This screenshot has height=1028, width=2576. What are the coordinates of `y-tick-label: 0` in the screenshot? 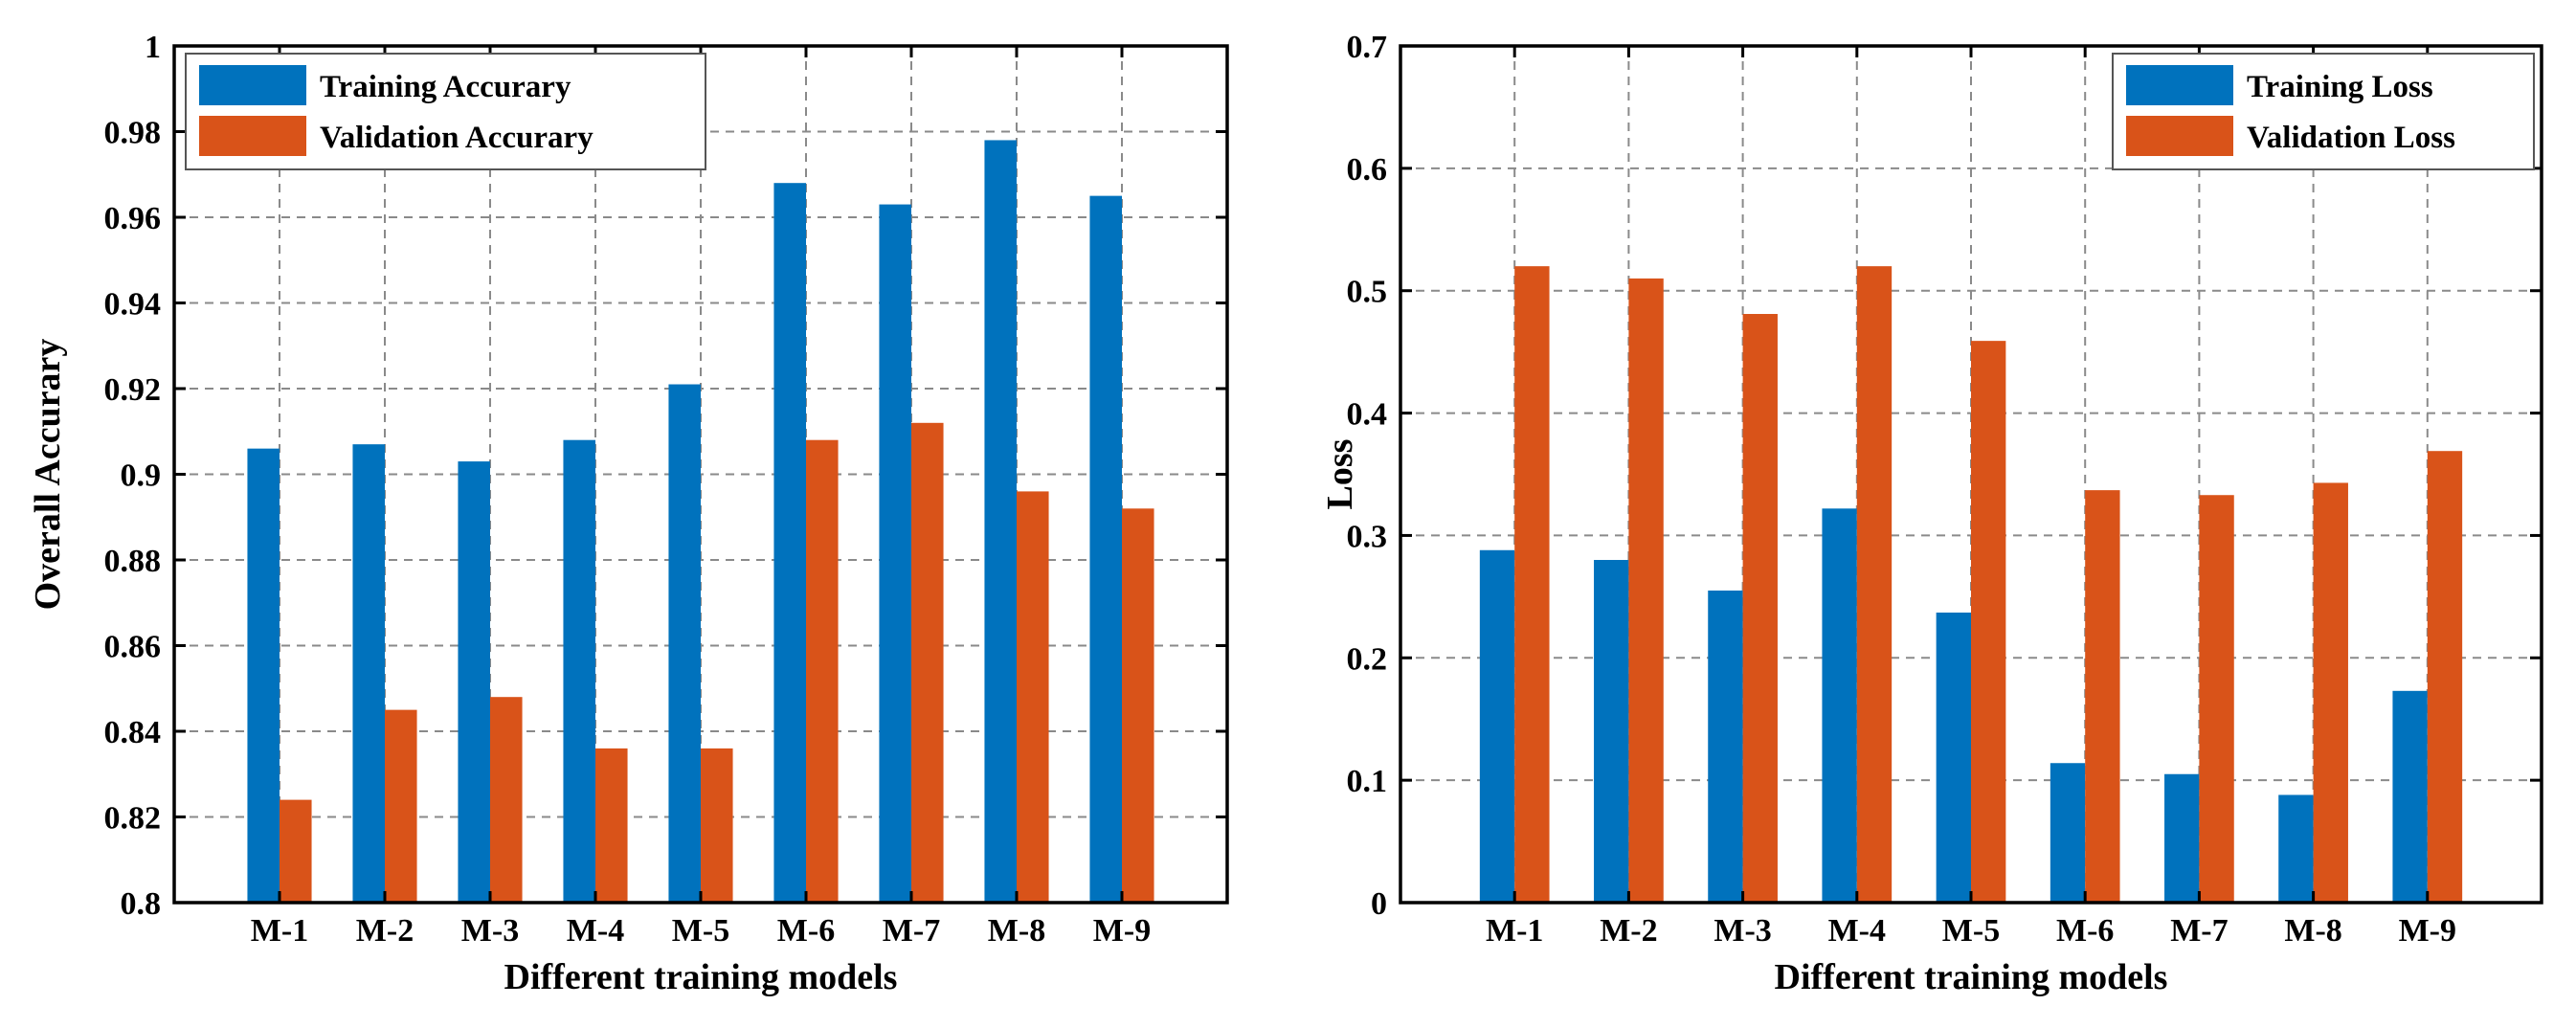 It's located at (1379, 904).